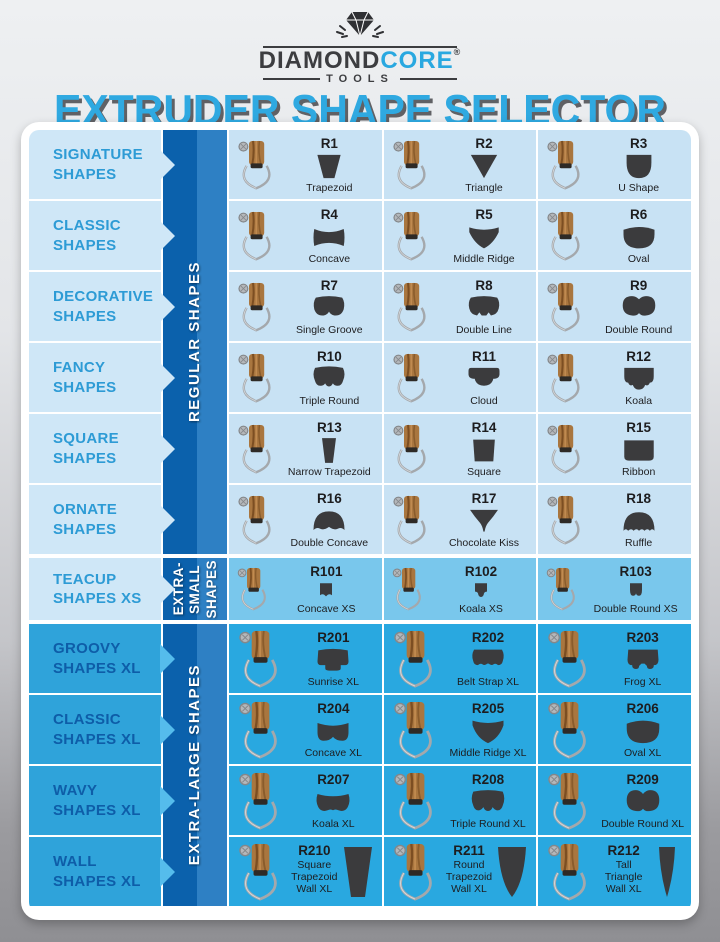 The image size is (720, 942). I want to click on shape-code: R203, so click(642, 637).